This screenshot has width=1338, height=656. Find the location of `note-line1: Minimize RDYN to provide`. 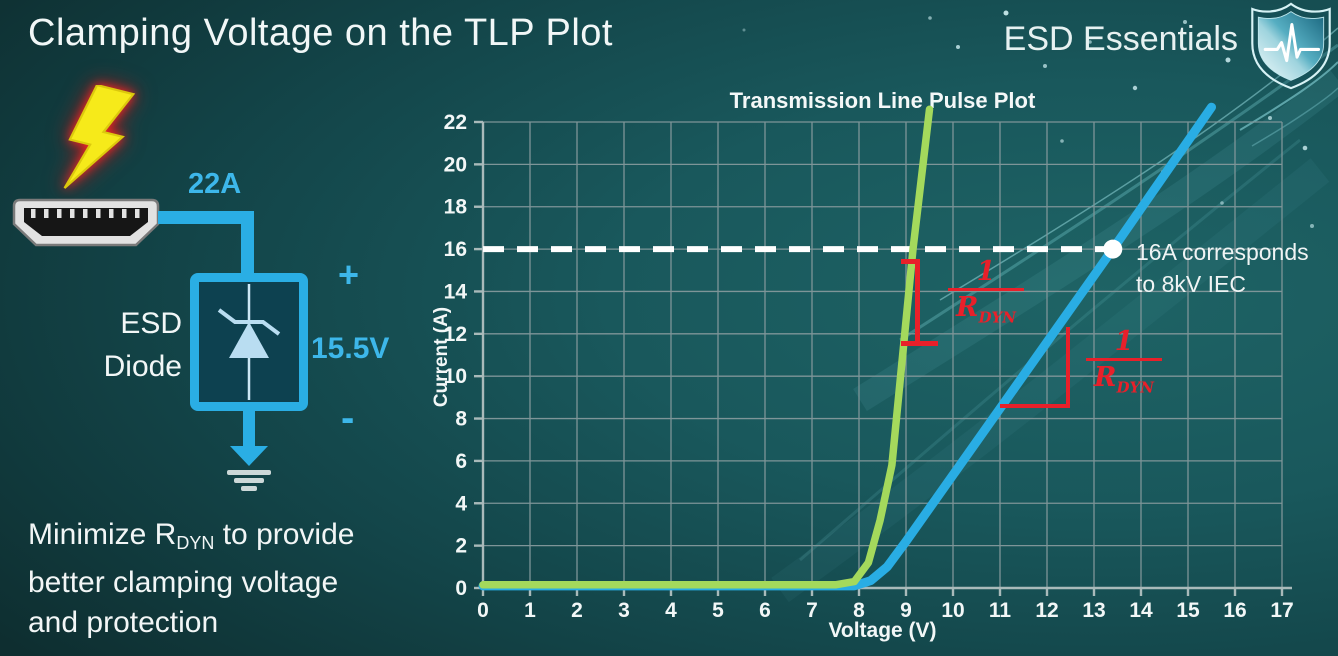

note-line1: Minimize RDYN to provide is located at coordinates (191, 536).